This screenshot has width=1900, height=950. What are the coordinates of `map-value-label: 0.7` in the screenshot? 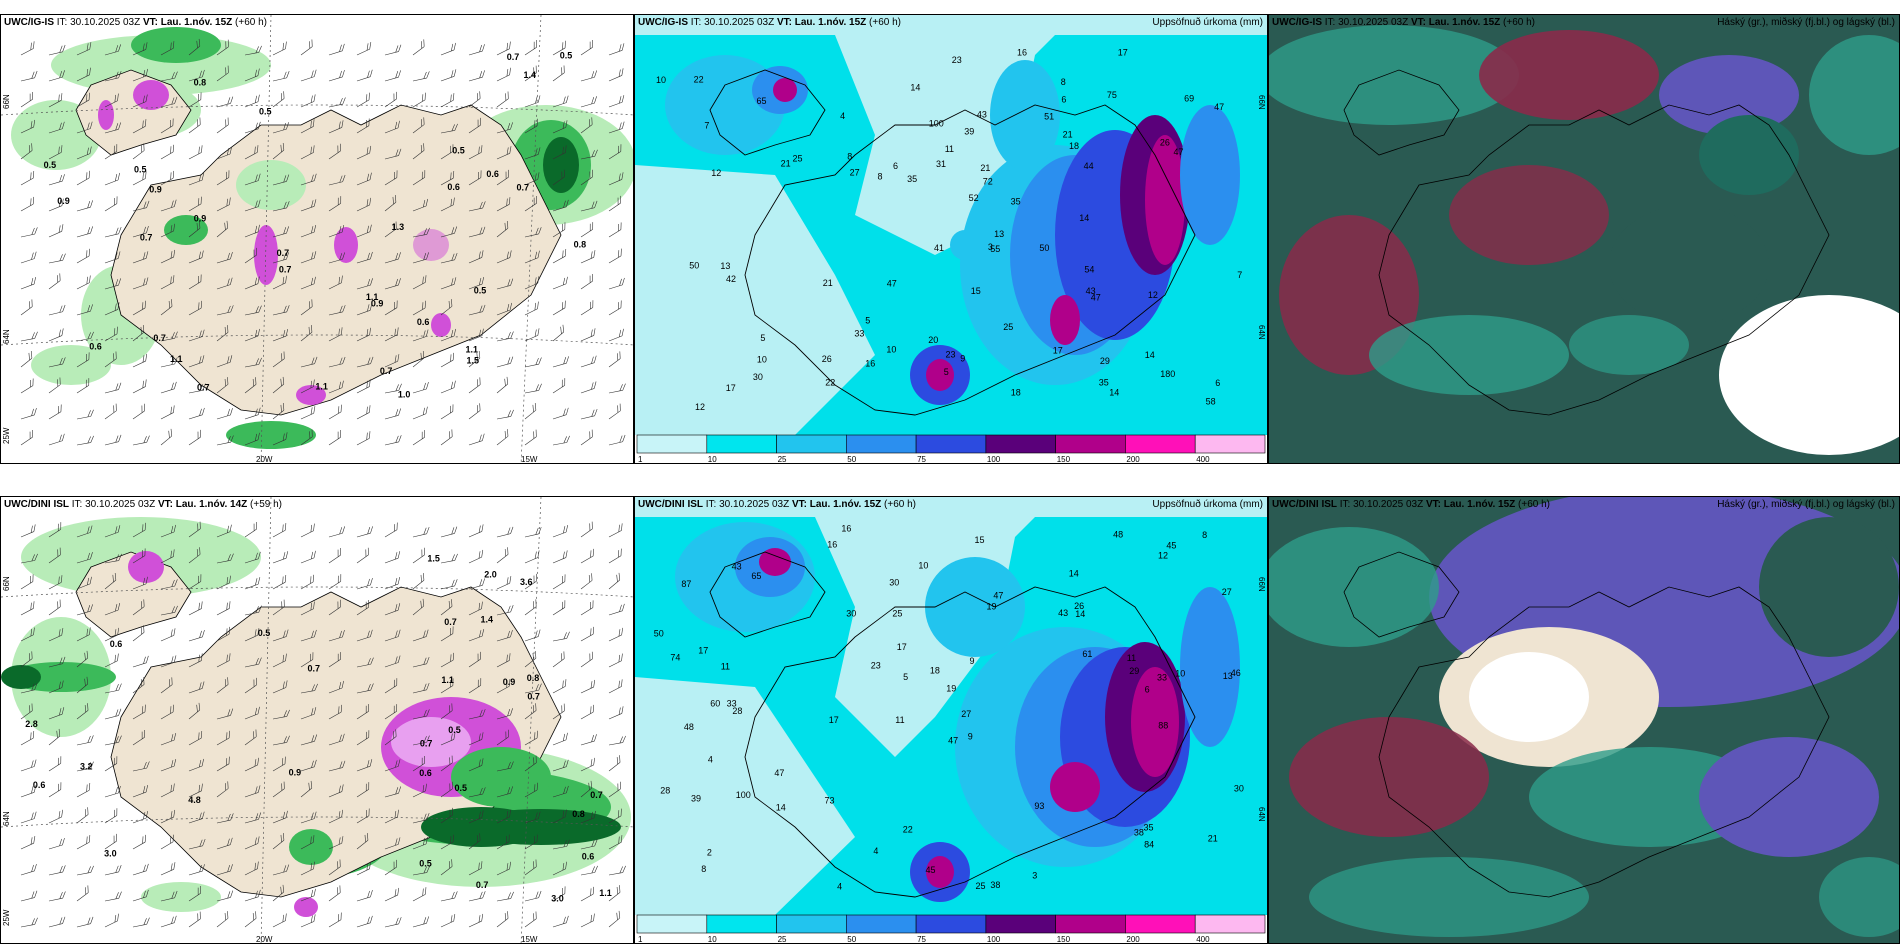 It's located at (283, 253).